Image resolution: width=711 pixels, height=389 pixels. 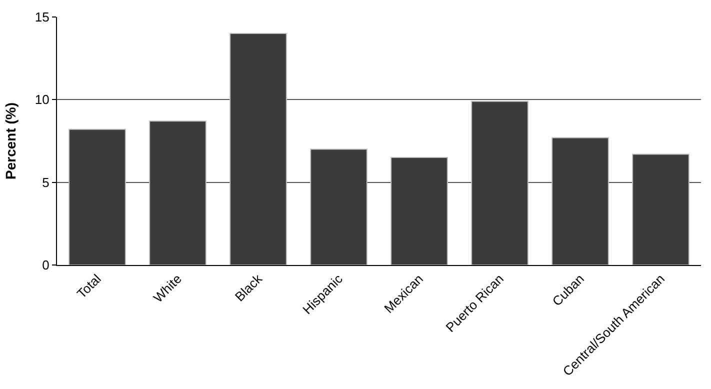 I want to click on y-axis-title: Percent (%), so click(x=10, y=141).